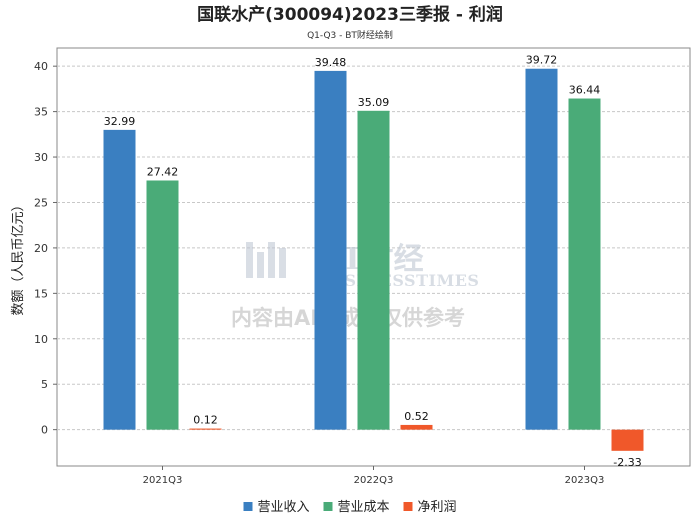 Image resolution: width=700 pixels, height=524 pixels. I want to click on y-axis-label: 数额（人民币亿元）, so click(18, 256).